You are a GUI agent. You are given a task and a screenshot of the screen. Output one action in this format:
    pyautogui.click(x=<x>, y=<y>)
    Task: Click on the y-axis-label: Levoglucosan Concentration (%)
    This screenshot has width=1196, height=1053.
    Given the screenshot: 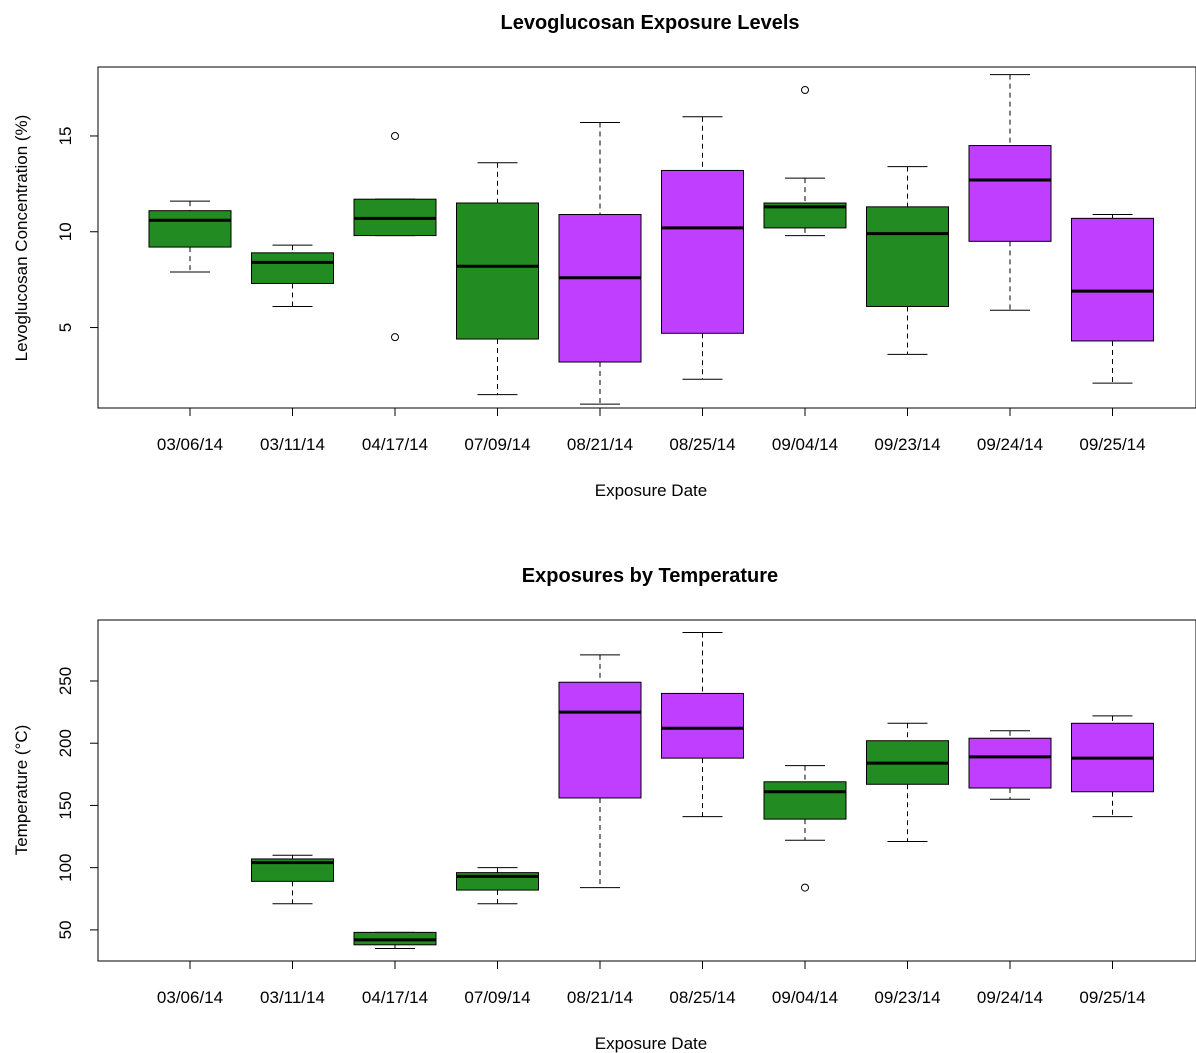 What is the action you would take?
    pyautogui.click(x=21, y=238)
    